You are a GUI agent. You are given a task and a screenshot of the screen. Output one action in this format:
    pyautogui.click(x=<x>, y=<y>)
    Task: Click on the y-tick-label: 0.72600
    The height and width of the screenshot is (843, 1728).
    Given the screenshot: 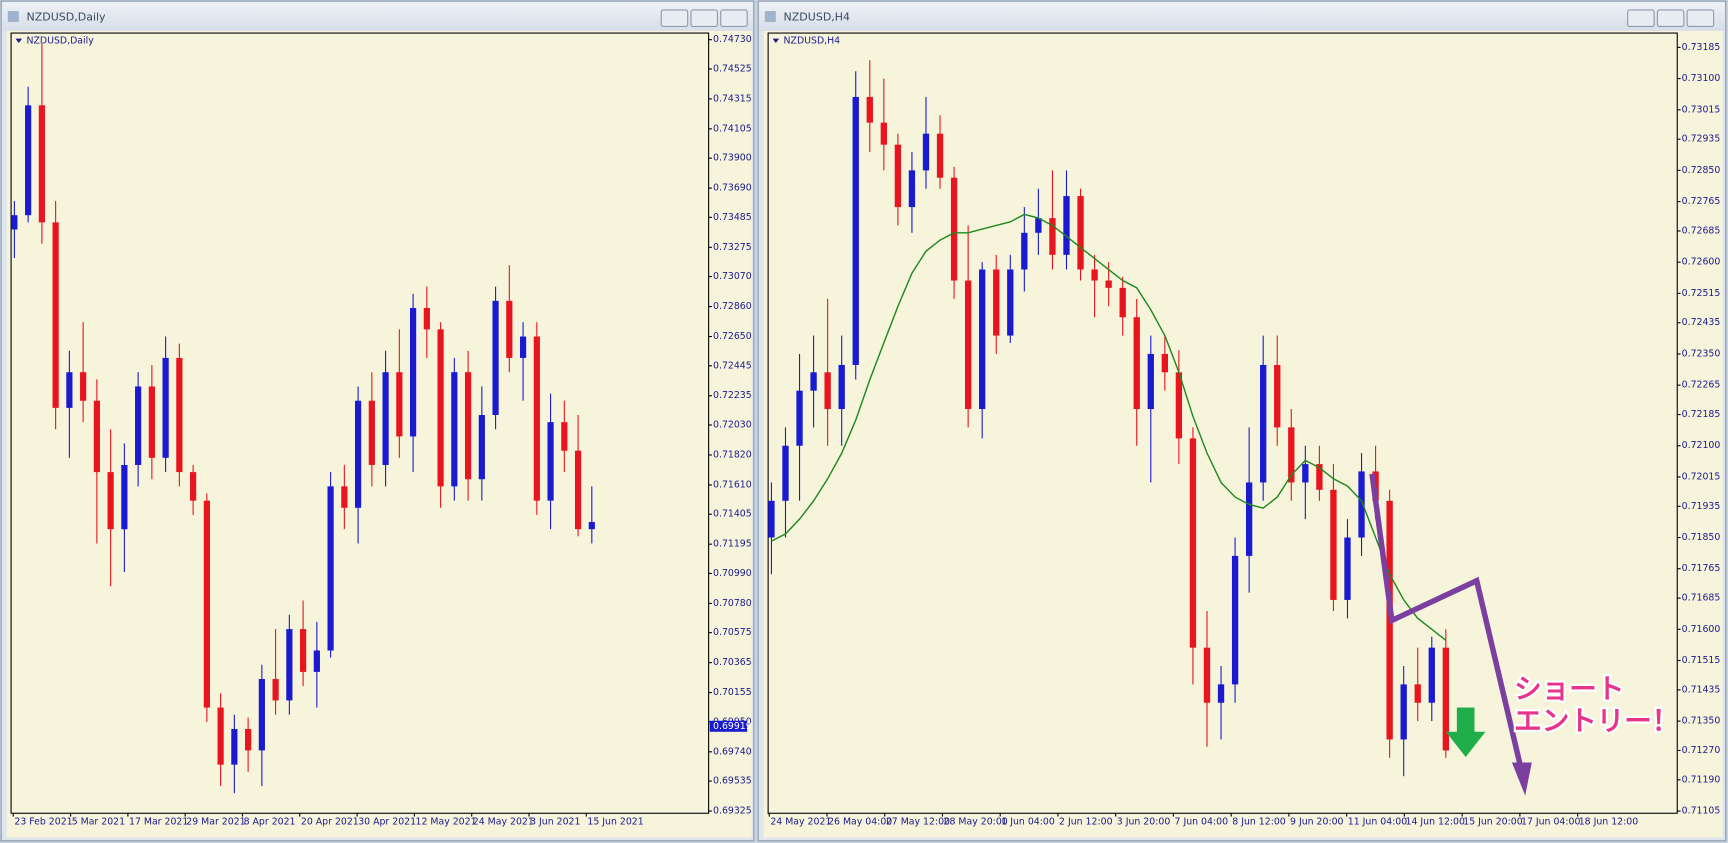 What is the action you would take?
    pyautogui.click(x=1701, y=262)
    